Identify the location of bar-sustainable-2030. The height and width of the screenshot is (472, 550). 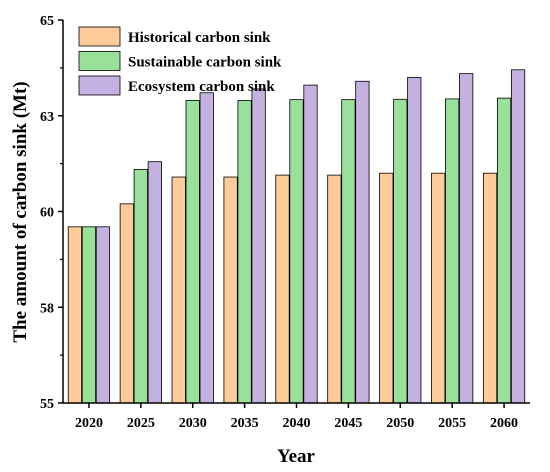
(192, 252).